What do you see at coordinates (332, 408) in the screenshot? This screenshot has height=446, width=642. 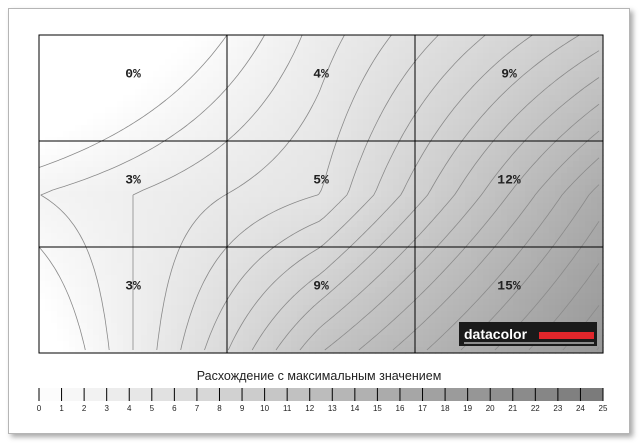 I see `legend-tick-label: 13` at bounding box center [332, 408].